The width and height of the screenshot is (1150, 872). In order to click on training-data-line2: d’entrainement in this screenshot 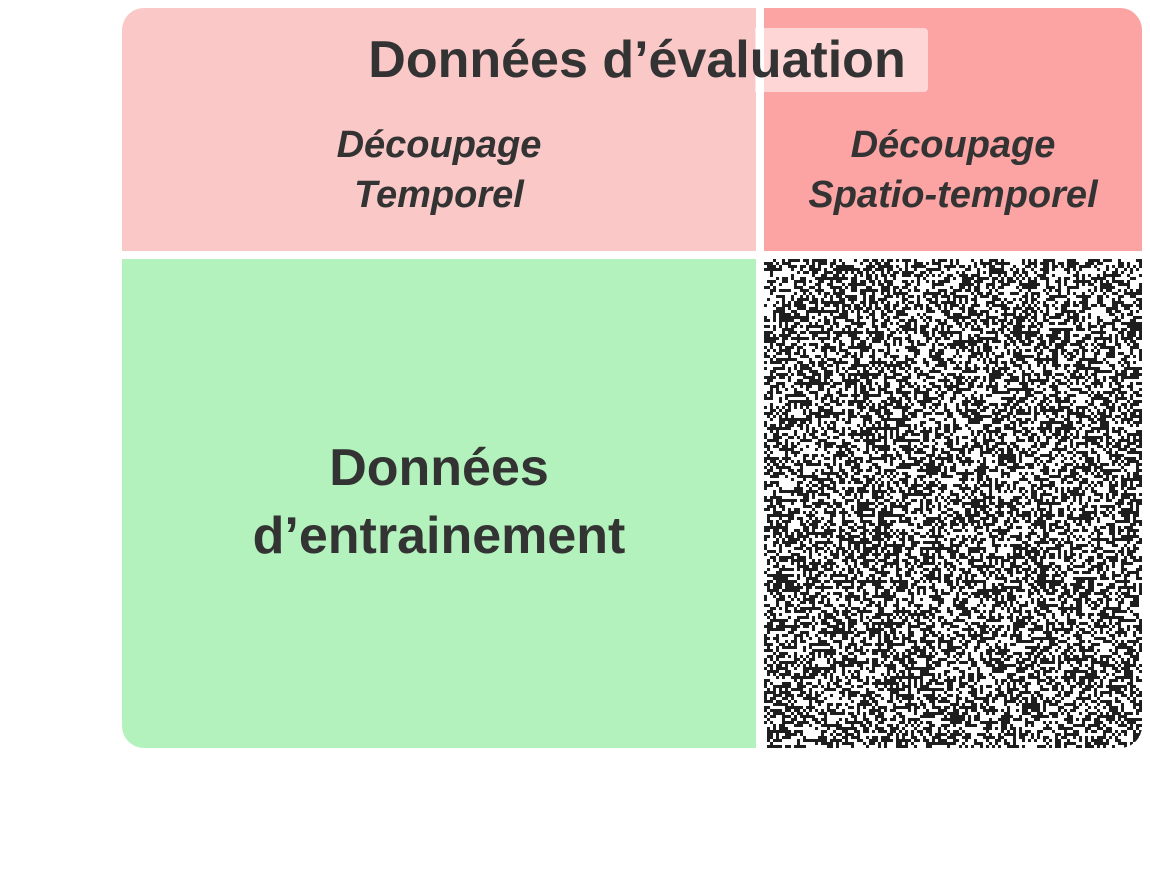, I will do `click(439, 536)`.